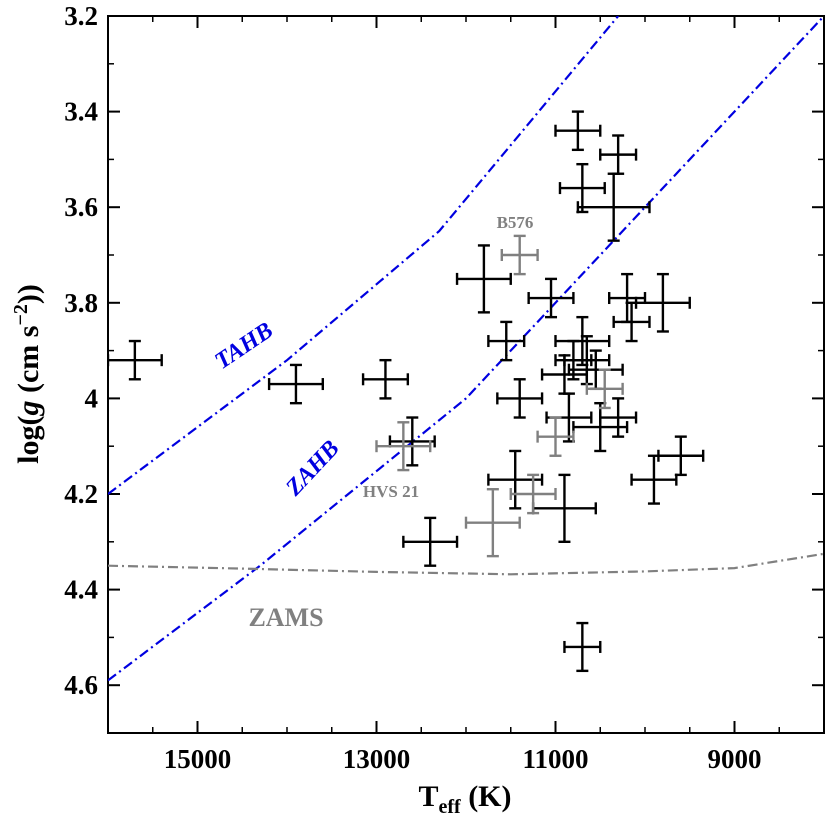 This screenshot has width=830, height=816. Describe the element at coordinates (391, 491) in the screenshot. I see `annotation-hvs21: HVS 21` at that location.